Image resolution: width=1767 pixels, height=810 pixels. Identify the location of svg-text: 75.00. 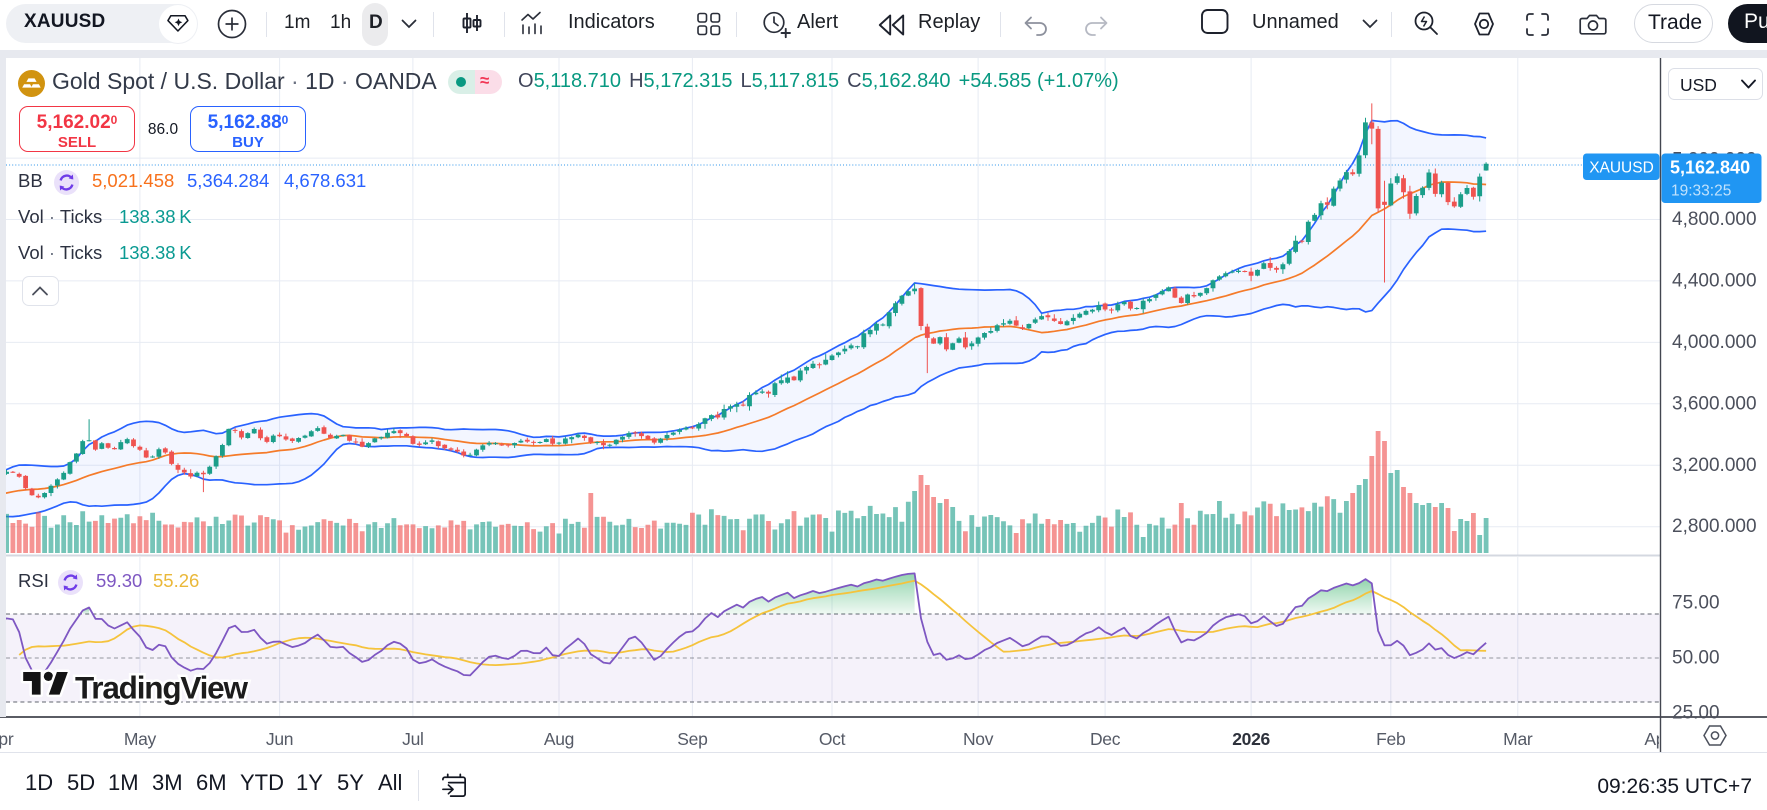
(1696, 603).